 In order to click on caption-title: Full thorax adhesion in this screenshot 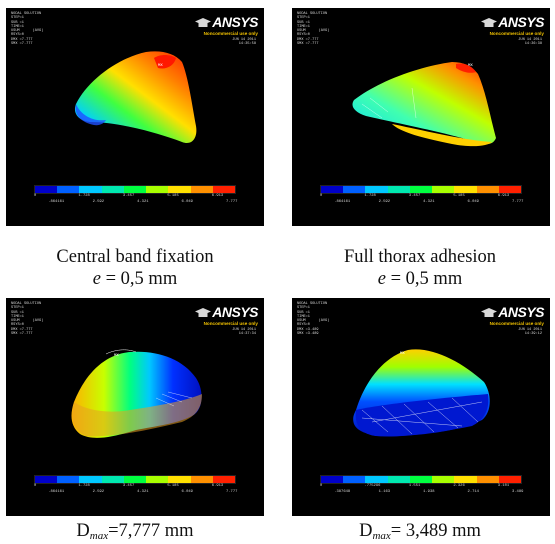, I will do `click(420, 257)`.